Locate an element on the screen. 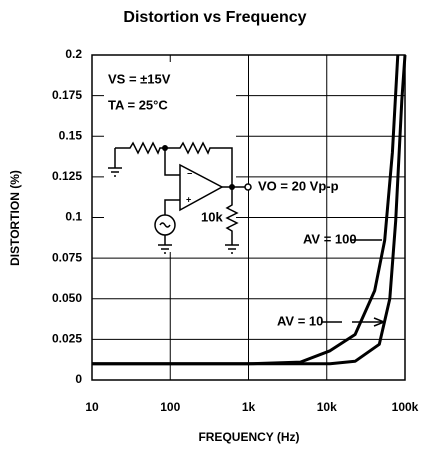 Image resolution: width=427 pixels, height=452 pixels. y-tick-label: 0.025 is located at coordinates (67, 339).